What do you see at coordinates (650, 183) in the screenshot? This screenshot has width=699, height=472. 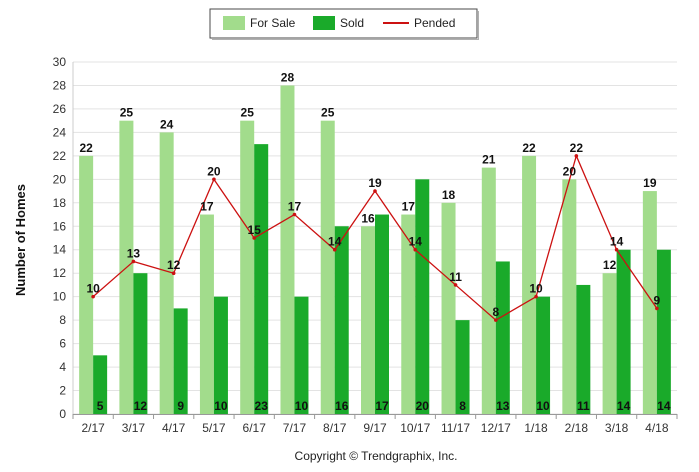 I see `data-label-for-sale: 19` at bounding box center [650, 183].